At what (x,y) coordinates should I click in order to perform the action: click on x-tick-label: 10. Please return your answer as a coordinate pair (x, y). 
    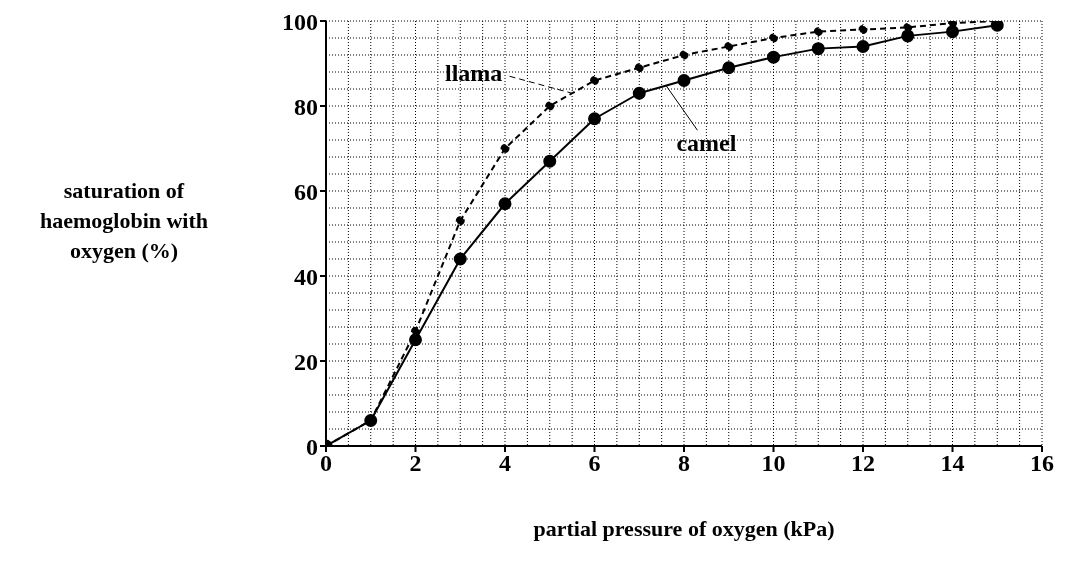
    Looking at the image, I should click on (773, 463).